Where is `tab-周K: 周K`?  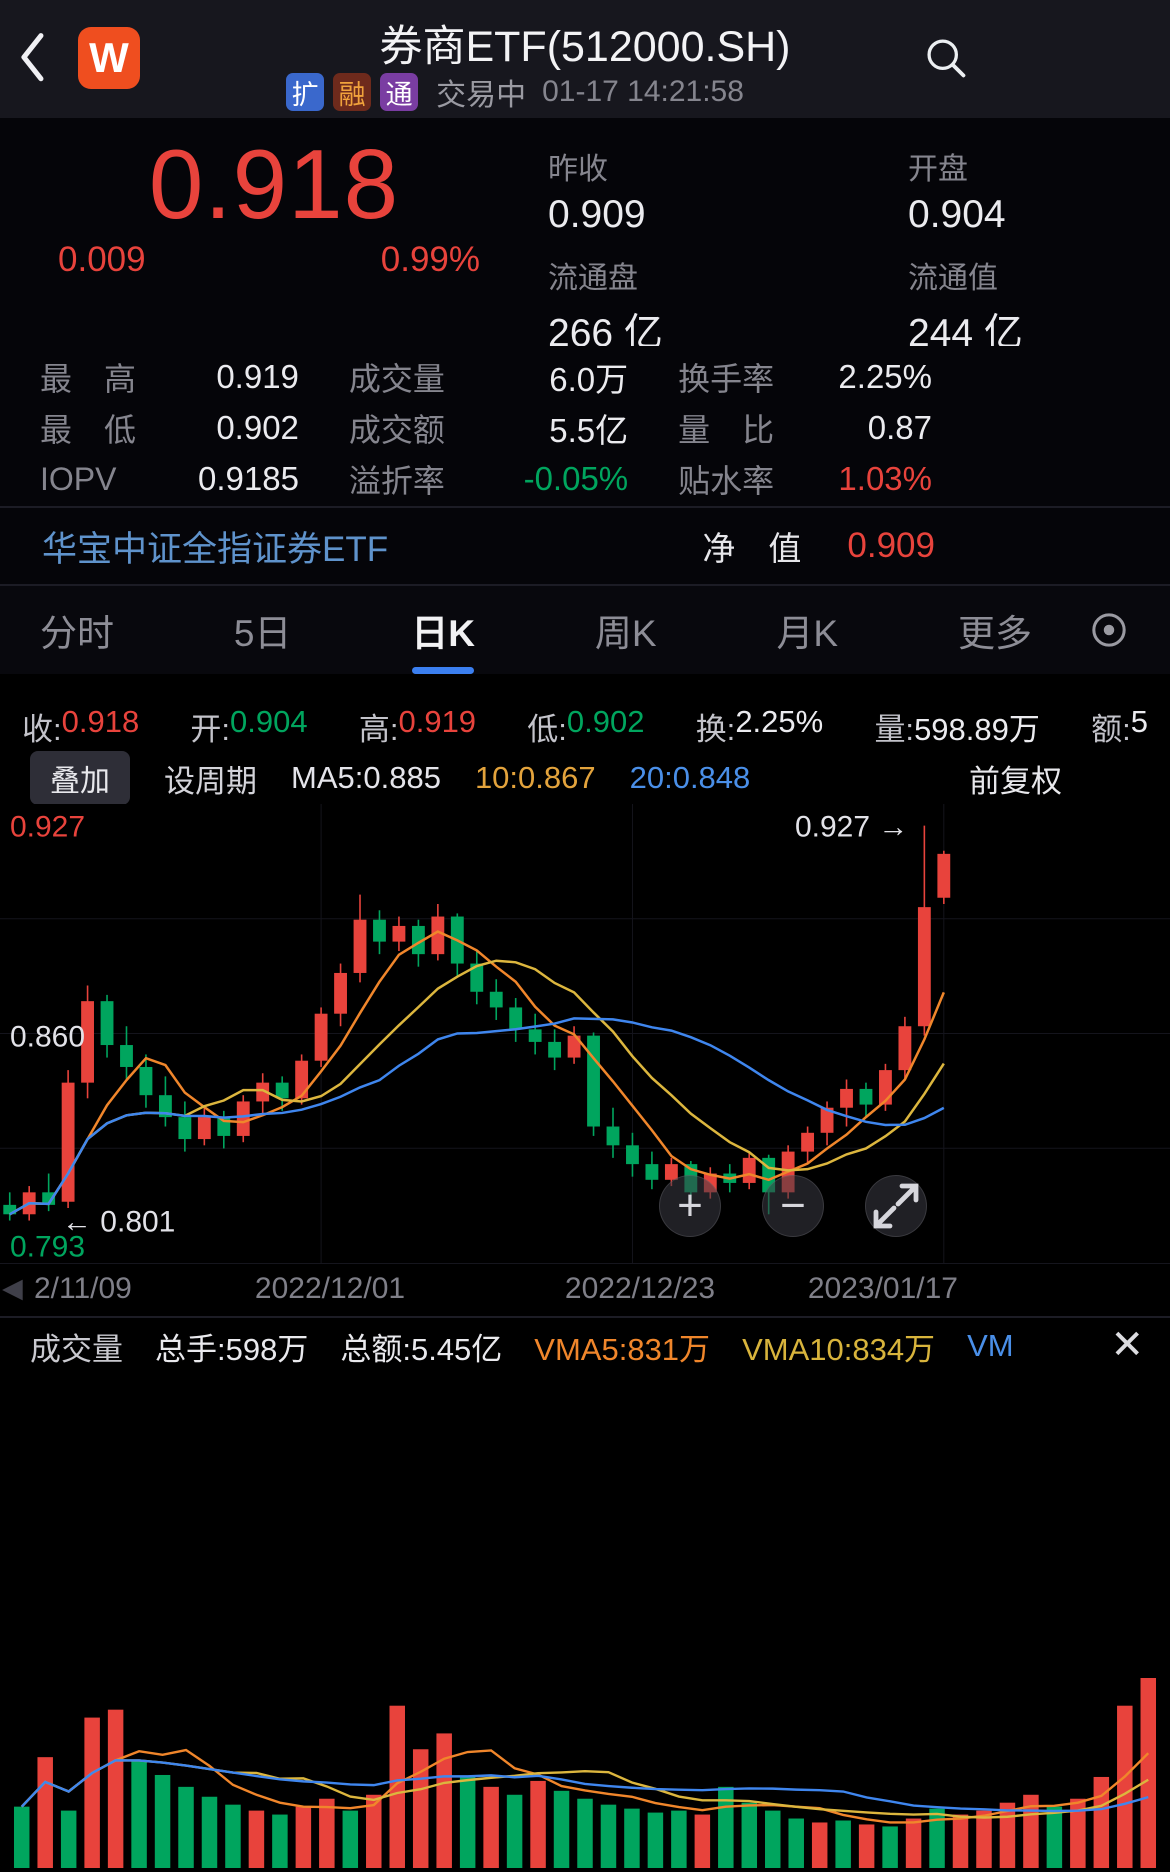 tab-周K: 周K is located at coordinates (626, 630).